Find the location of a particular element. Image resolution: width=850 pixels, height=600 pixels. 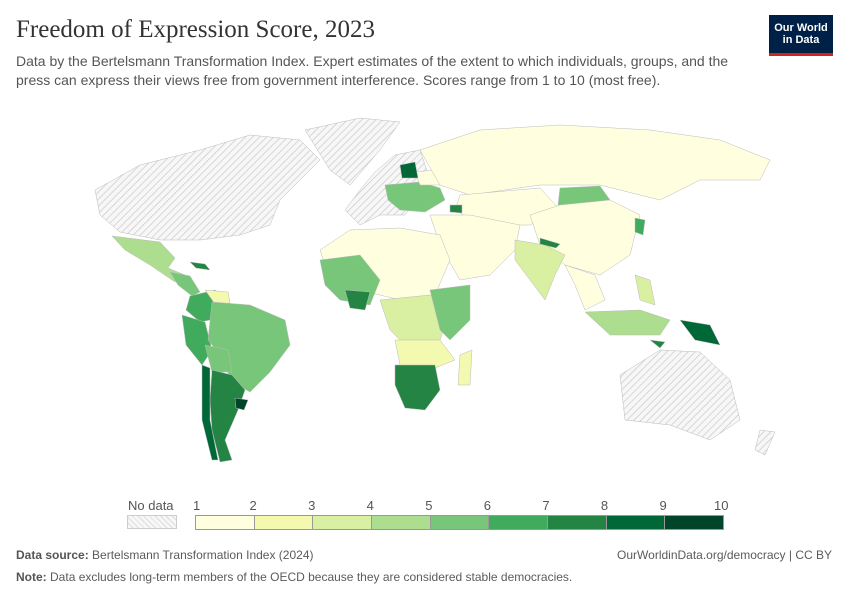

legend-color-bar is located at coordinates (459, 522).